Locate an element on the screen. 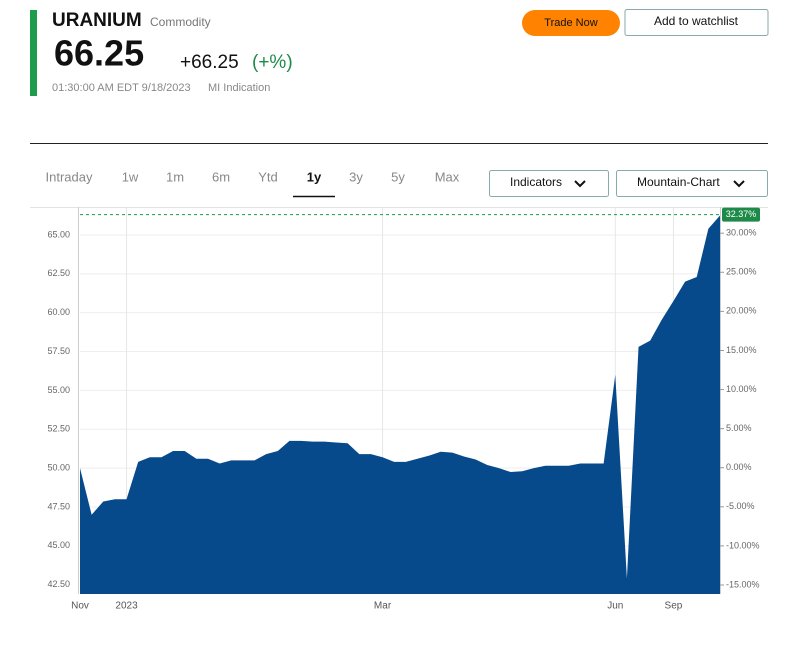  y-tick-label: 55.00 is located at coordinates (58, 390).